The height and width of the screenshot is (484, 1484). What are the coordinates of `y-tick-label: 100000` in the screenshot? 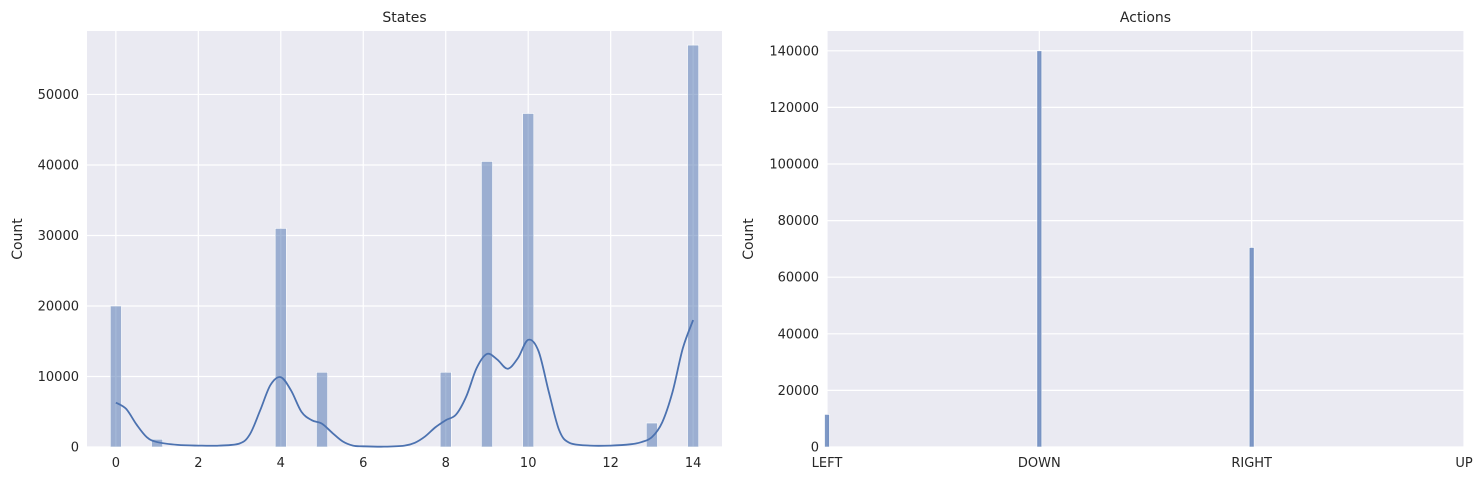 It's located at (794, 165).